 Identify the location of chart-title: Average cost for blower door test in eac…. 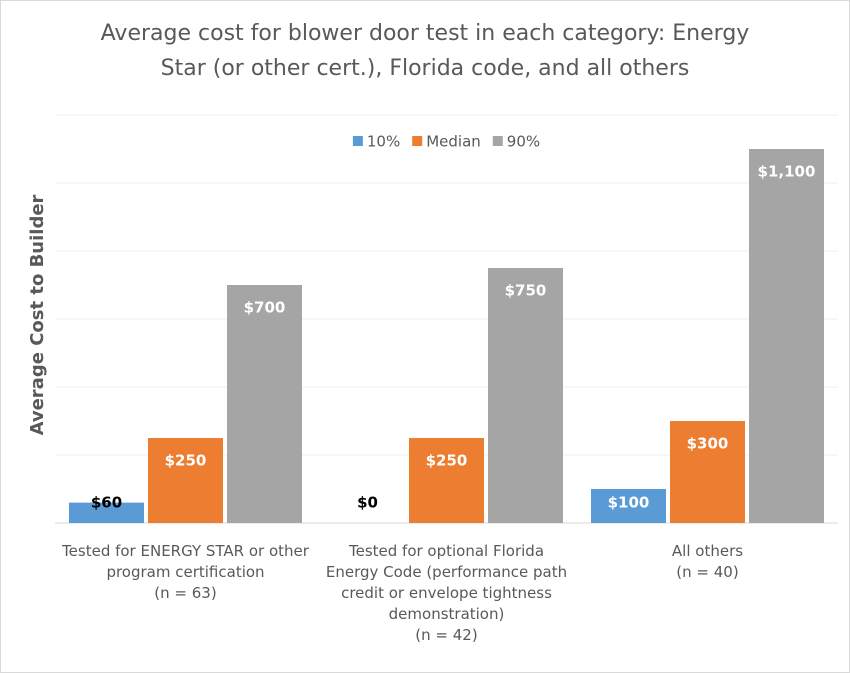
(425, 51).